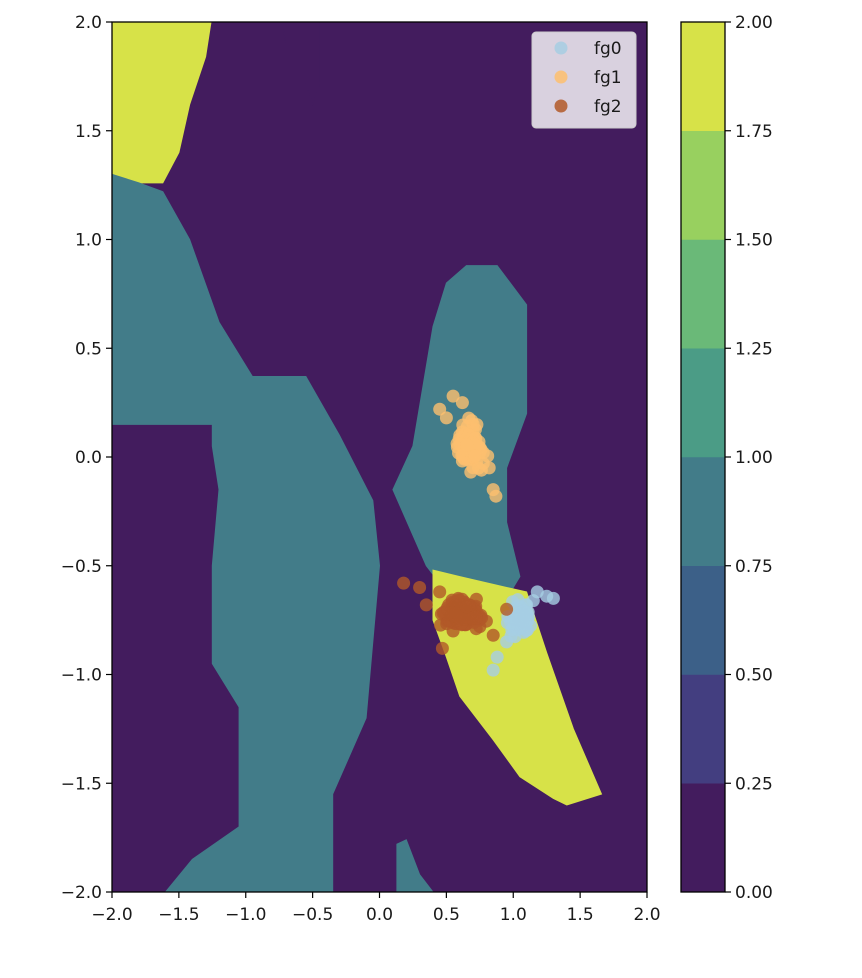  I want to click on colorbar-tick-label-7: 1.75, so click(754, 132).